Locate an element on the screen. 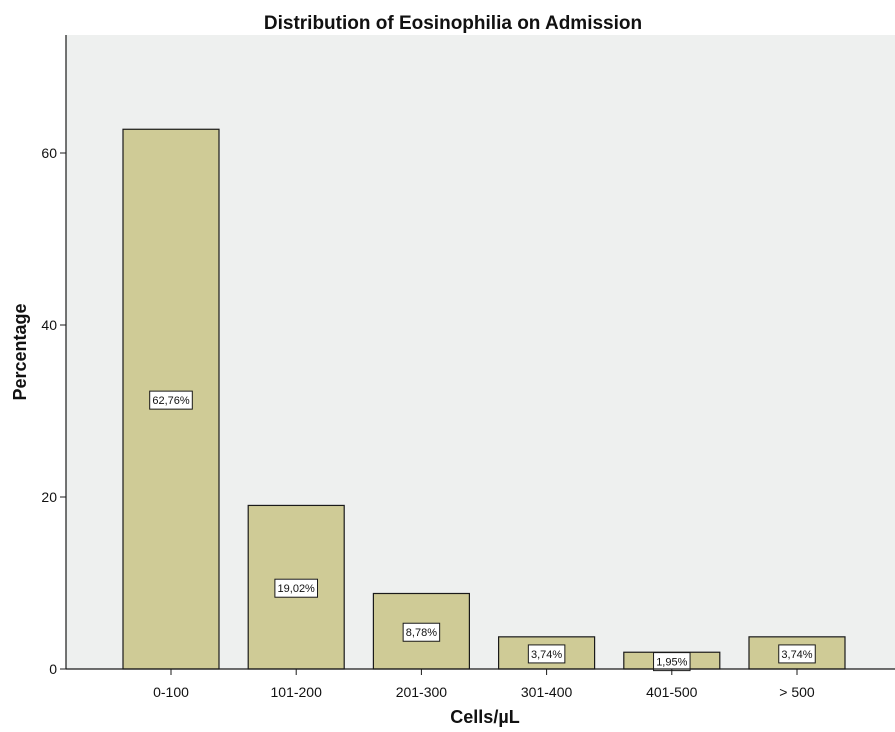 This screenshot has height=732, width=895. x-tick-label: 201-300 is located at coordinates (422, 692).